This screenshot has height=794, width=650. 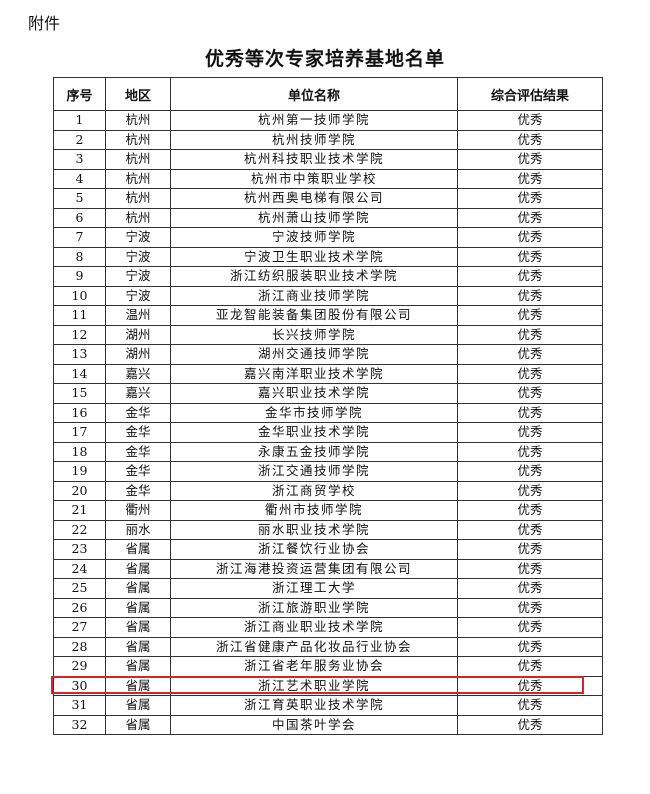 I want to click on table-row: 4 杭州 杭州市中策职业学校 优秀, so click(x=328, y=178).